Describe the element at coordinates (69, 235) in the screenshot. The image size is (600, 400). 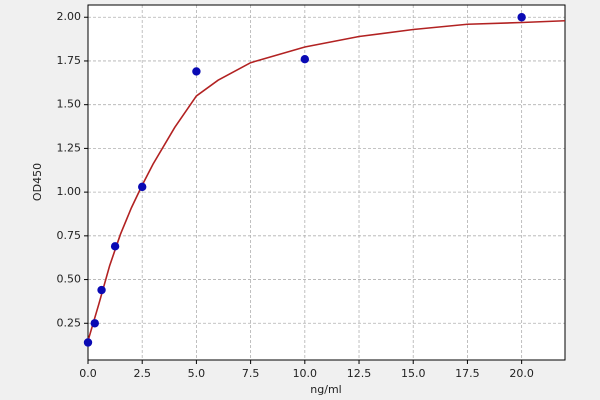
I see `y-tick-label: 0.75` at that location.